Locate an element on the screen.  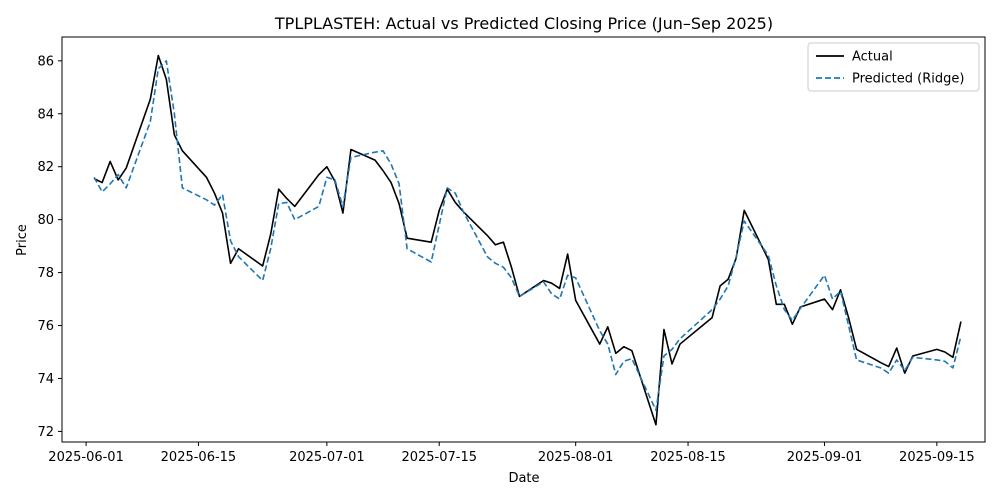
y-tick-label: 86 is located at coordinates (45, 61).